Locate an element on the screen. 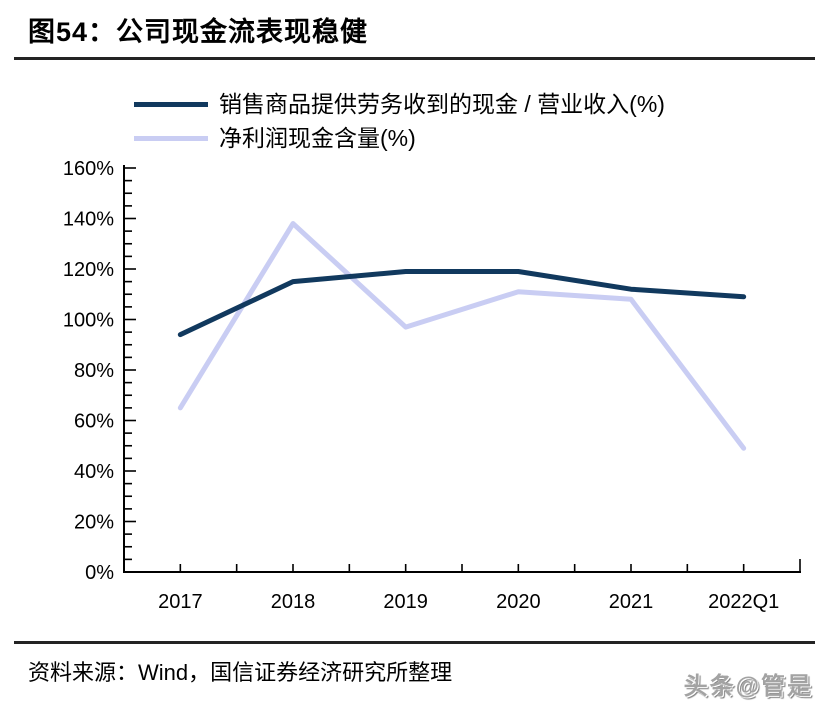  legend-item-net-profit-cash: 净利润现金含量(%) is located at coordinates (399, 138).